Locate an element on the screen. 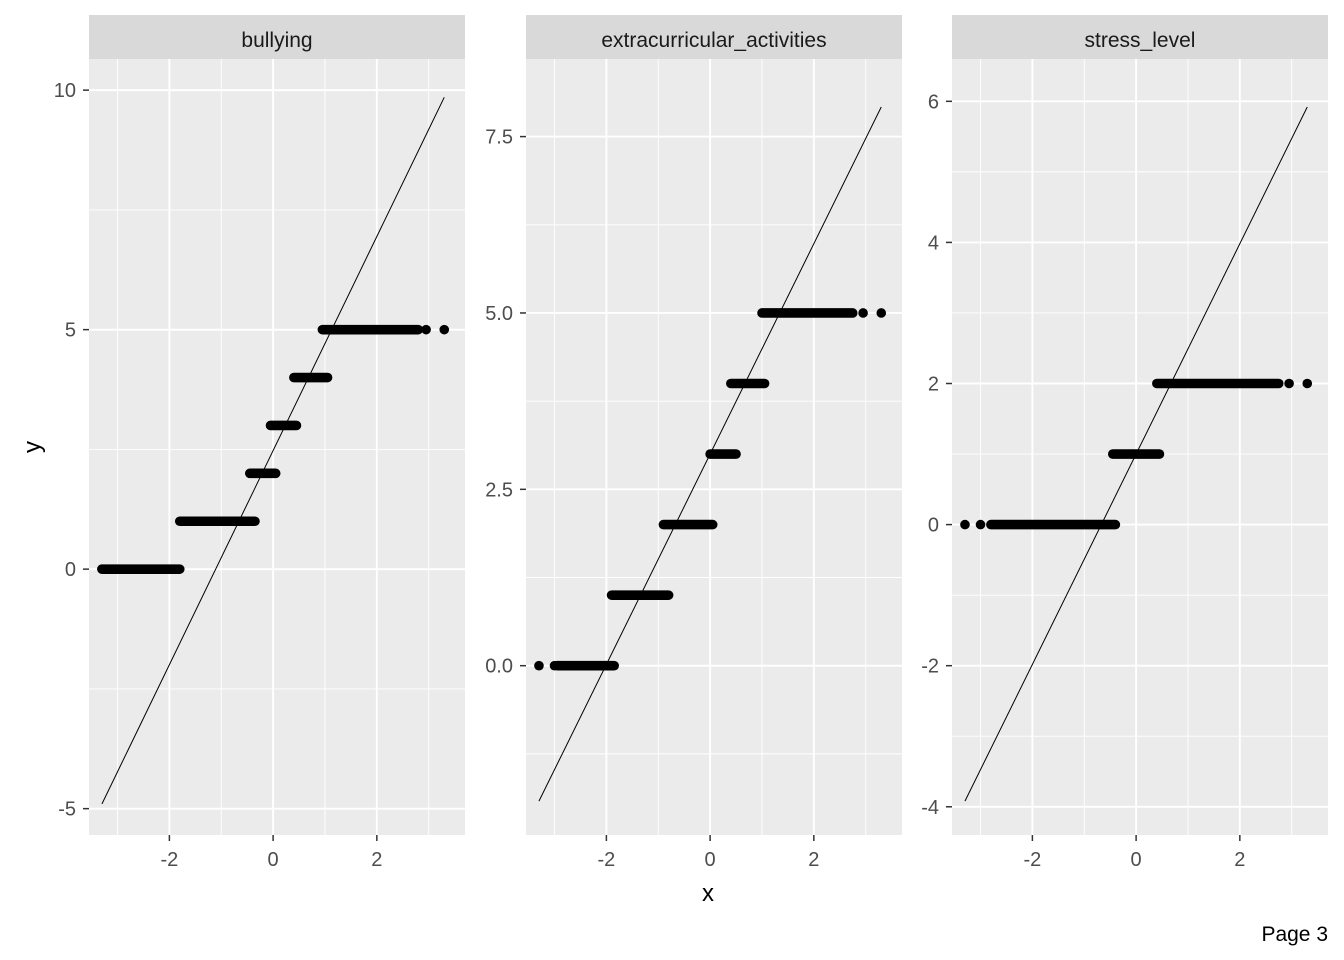  y-tick-label: -5 is located at coordinates (67, 810).